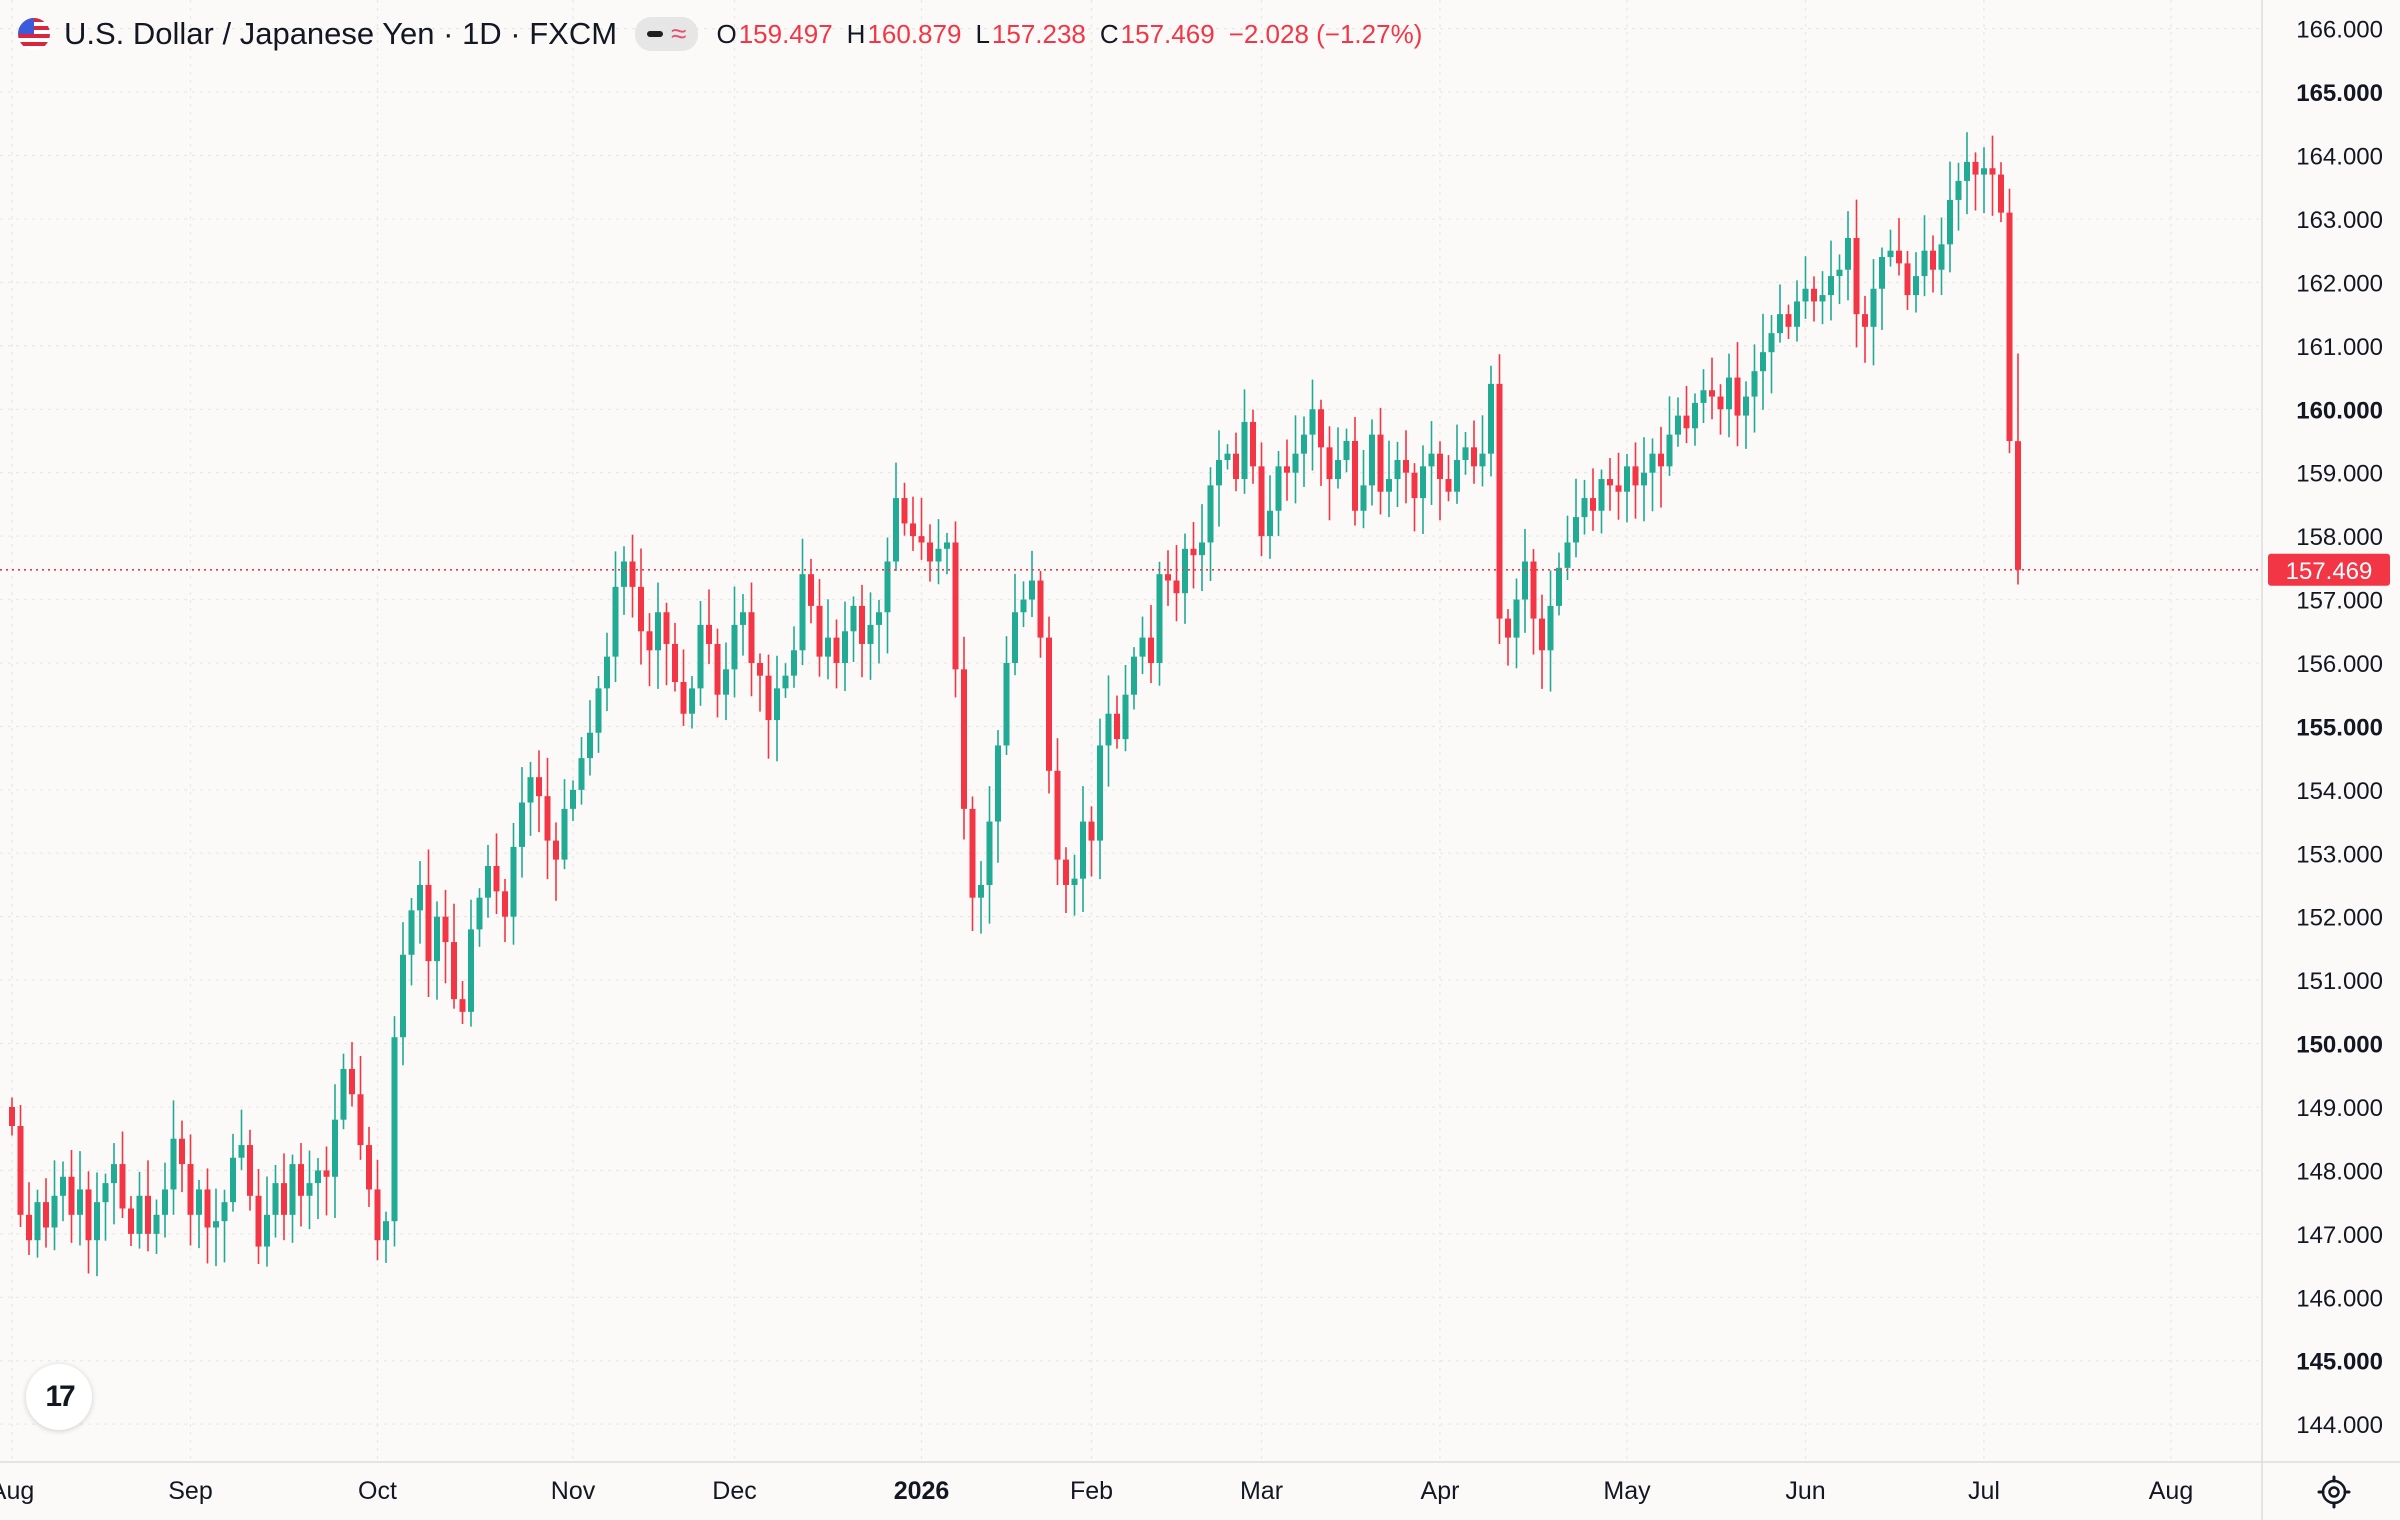 The image size is (2400, 1520). I want to click on price-tick-label: 148.000, so click(2339, 1171).